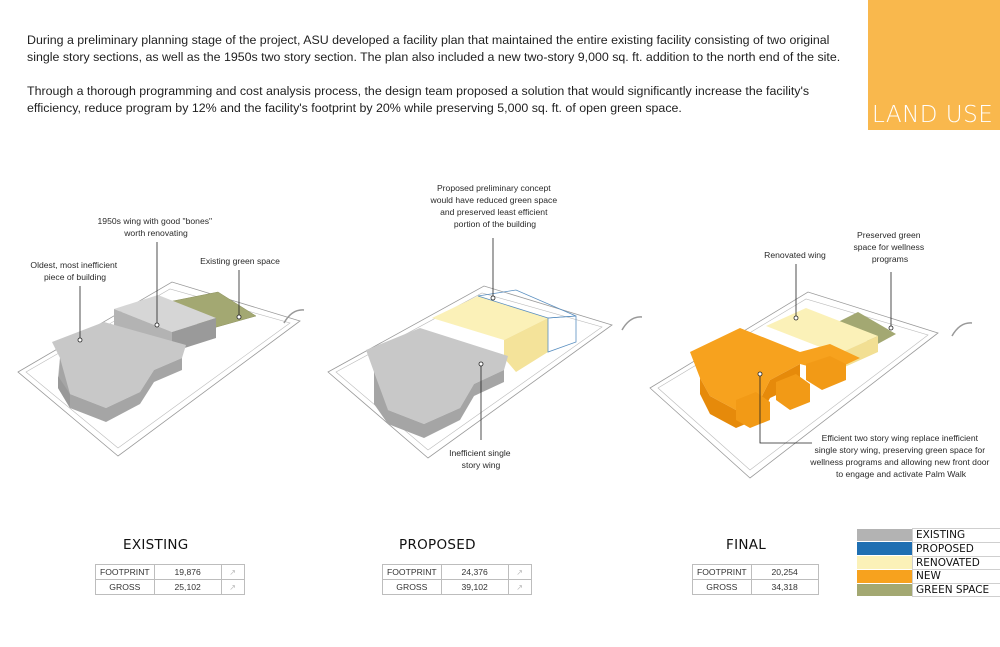 Image resolution: width=1000 pixels, height=647 pixels. I want to click on proposed-stats-table: FOOTPRINT 24,376 ↗ GROSS 39,102 ↗, so click(457, 579).